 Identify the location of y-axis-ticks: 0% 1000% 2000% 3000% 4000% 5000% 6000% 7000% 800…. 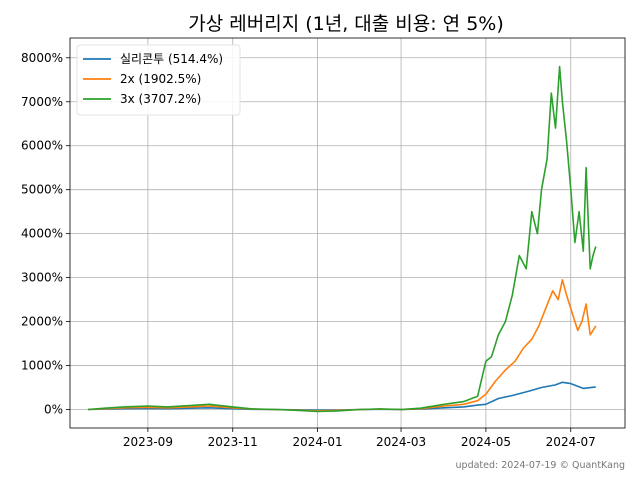
(45, 234).